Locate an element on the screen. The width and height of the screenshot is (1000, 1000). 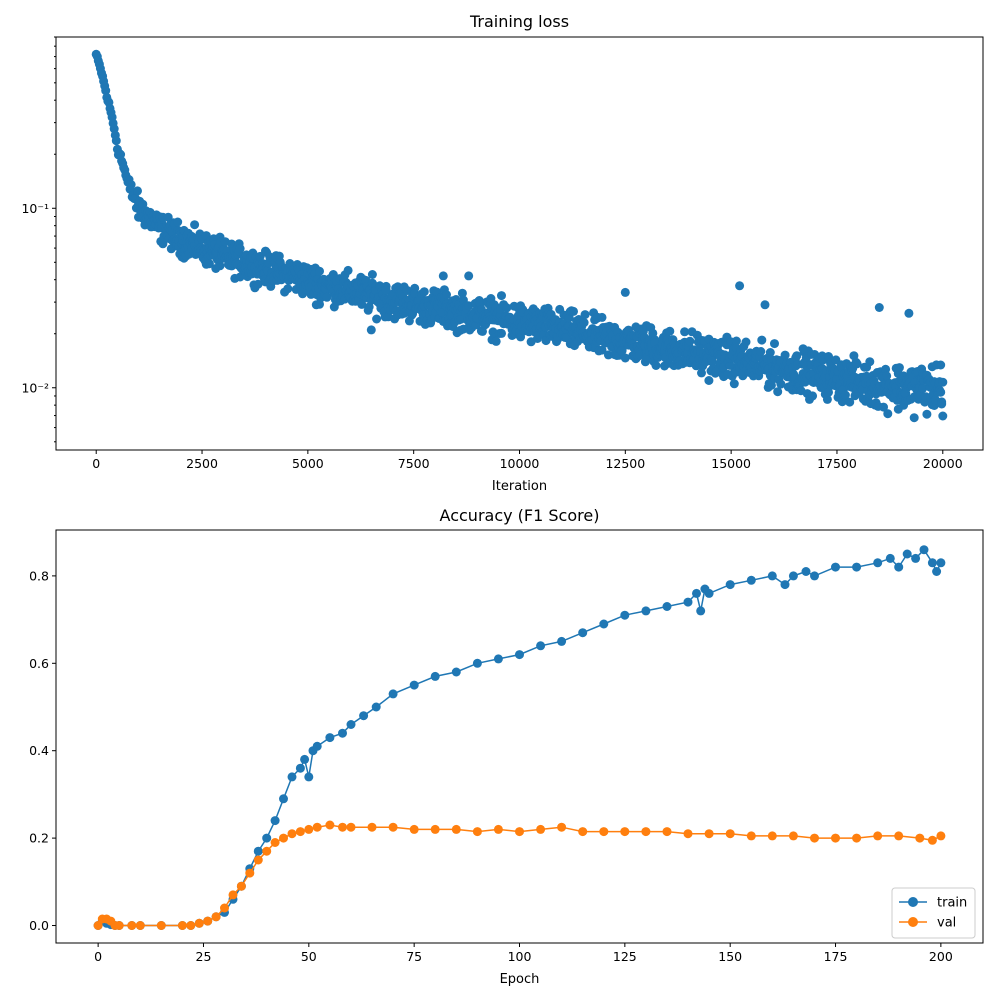
legend-val-marker is located at coordinates (913, 922).